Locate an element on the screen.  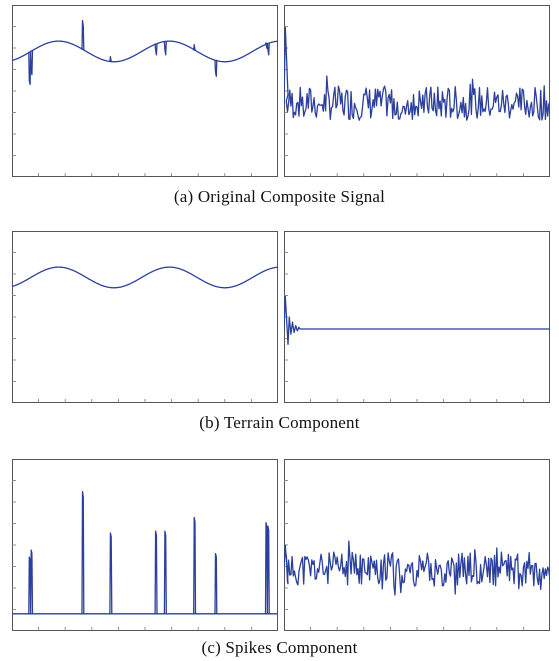
plot-c-right is located at coordinates (417, 545).